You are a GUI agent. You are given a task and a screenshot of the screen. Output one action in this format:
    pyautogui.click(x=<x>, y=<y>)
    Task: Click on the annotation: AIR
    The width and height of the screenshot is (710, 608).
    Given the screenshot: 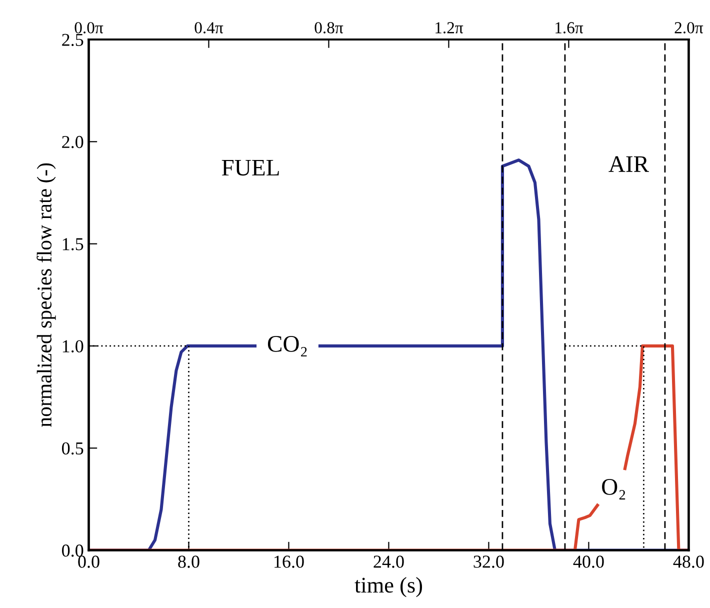 What is the action you would take?
    pyautogui.click(x=628, y=164)
    